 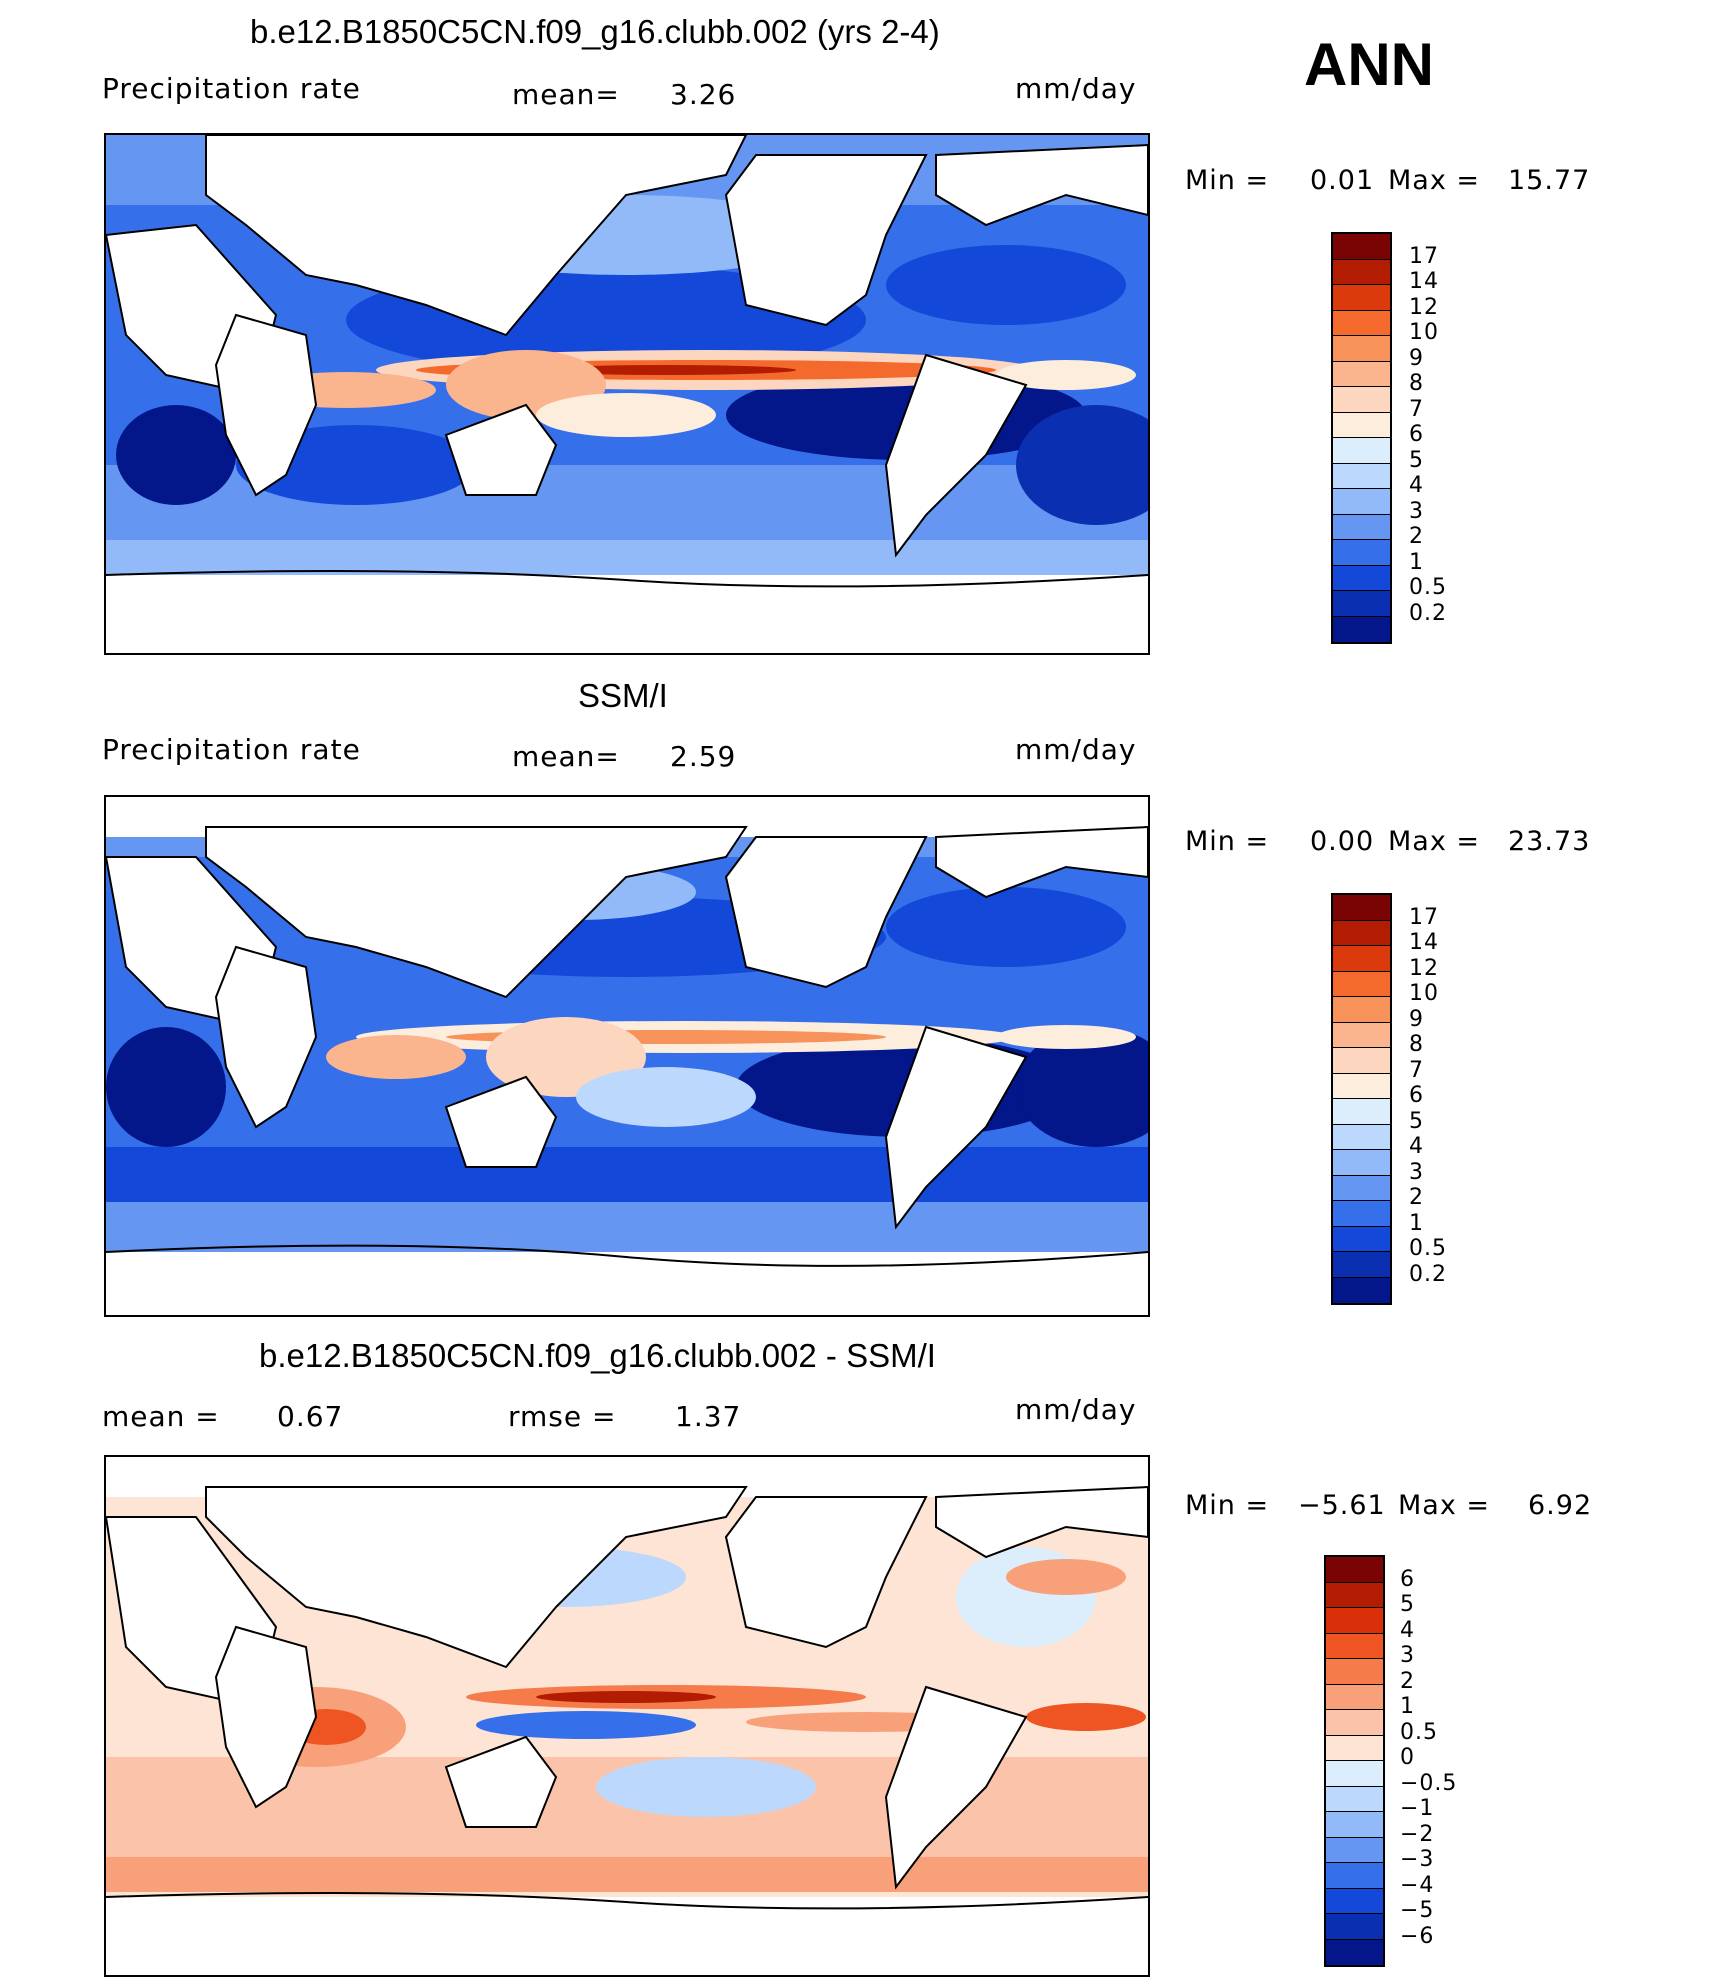 I want to click on colorbar-tick-label: −1, so click(x=1417, y=1808).